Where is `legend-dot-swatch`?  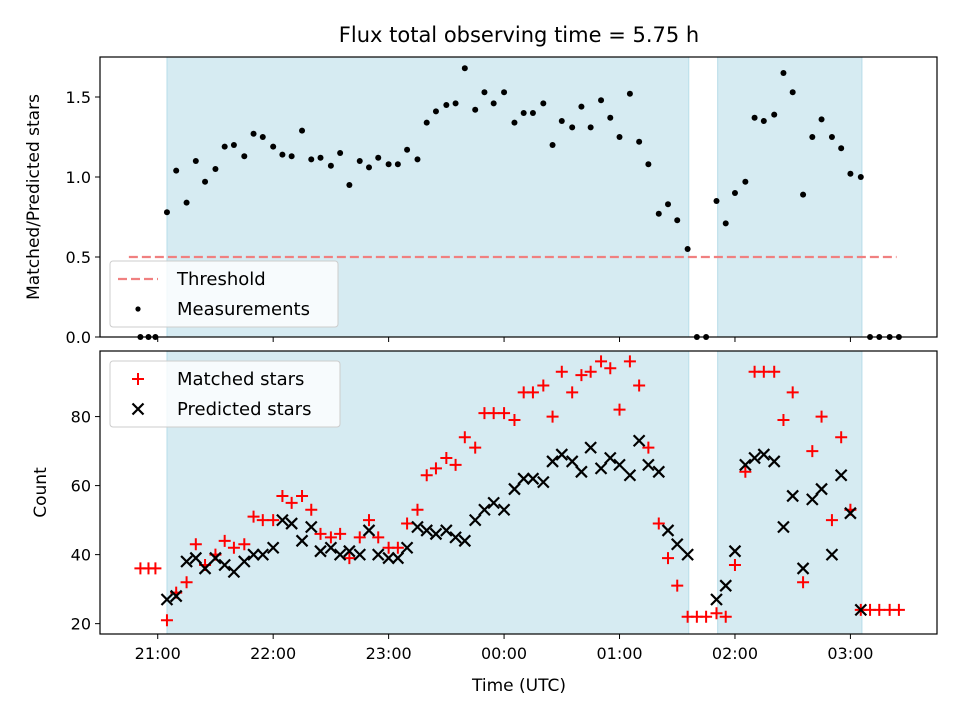
legend-dot-swatch is located at coordinates (138, 309).